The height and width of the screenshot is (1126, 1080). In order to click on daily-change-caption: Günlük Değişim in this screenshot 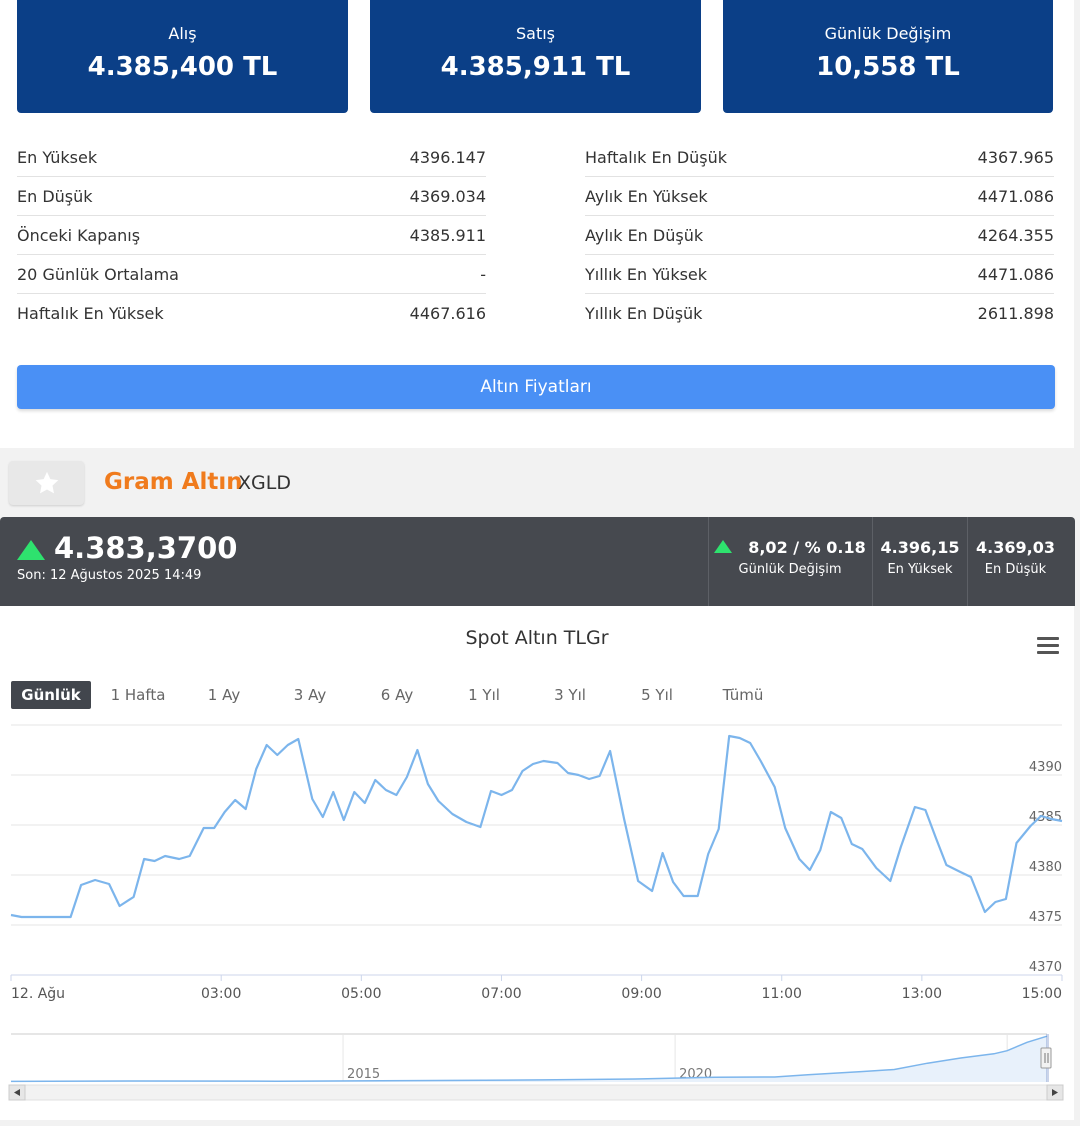, I will do `click(790, 569)`.